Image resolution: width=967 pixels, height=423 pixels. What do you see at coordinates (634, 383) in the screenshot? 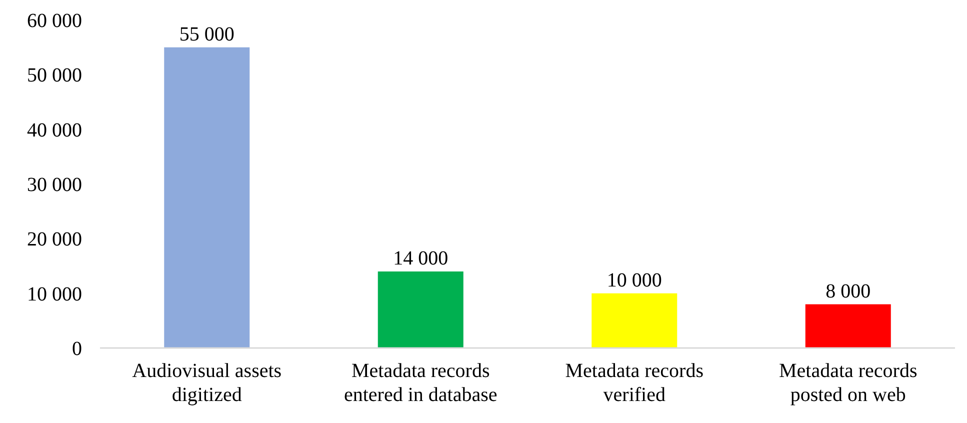
I see `x-tick-label: Metadata records verified` at bounding box center [634, 383].